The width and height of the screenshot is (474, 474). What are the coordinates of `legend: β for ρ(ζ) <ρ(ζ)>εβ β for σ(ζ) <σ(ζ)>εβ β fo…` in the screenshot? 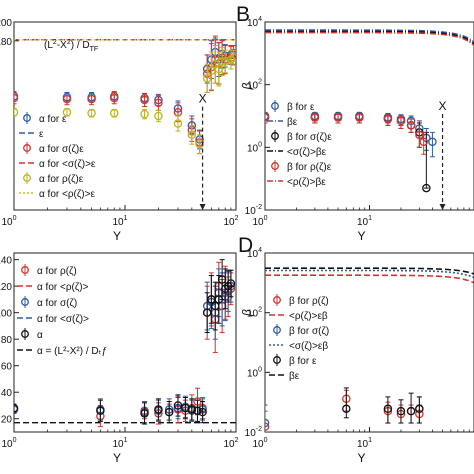 It's located at (299, 338).